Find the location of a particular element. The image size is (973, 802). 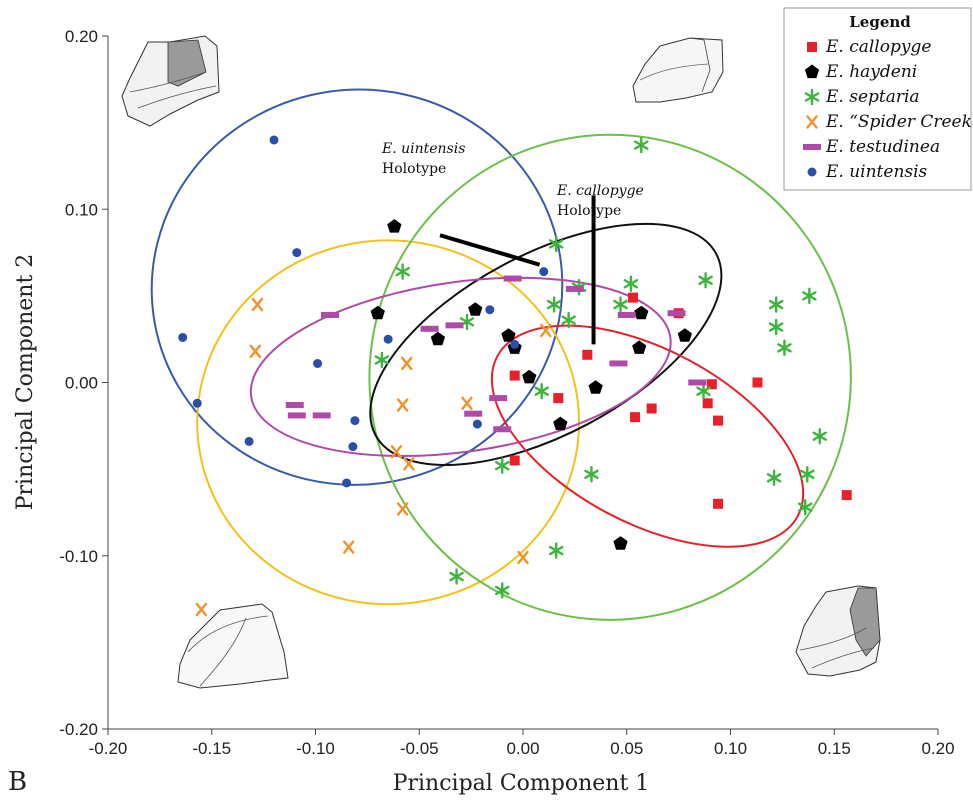

x-tick-label: -0.20 is located at coordinates (108, 748).